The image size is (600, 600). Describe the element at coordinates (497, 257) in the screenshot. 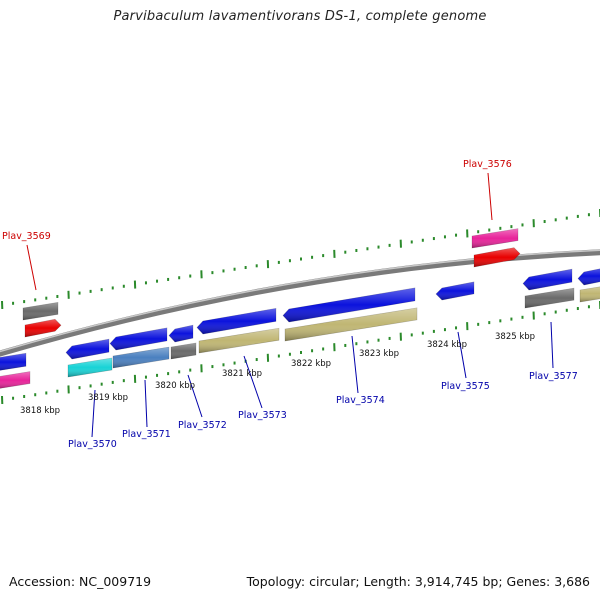

I see `gene-plav-3576-shading` at that location.